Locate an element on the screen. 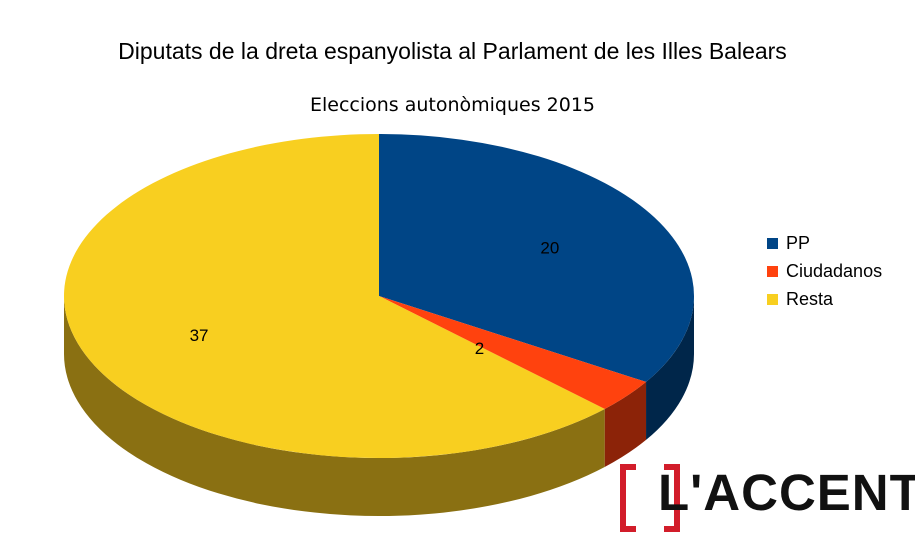  legend-swatch-pp is located at coordinates (772, 243).